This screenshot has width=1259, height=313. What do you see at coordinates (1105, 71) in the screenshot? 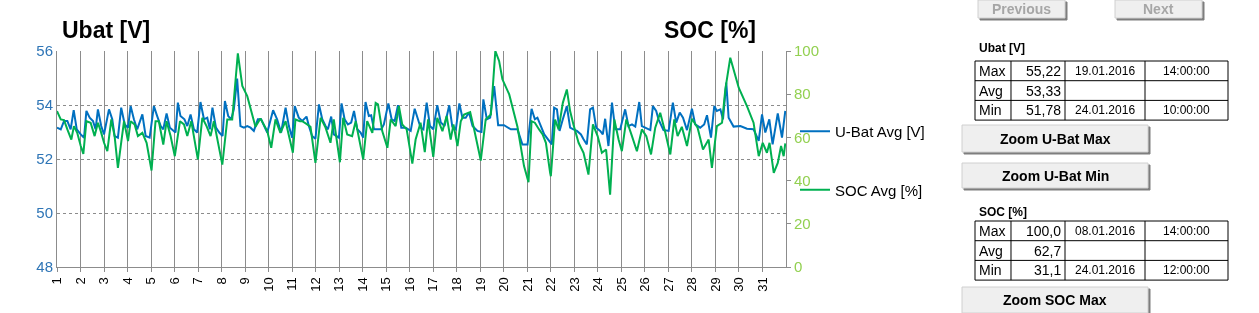
I see `text: 19.01.2016` at bounding box center [1105, 71].